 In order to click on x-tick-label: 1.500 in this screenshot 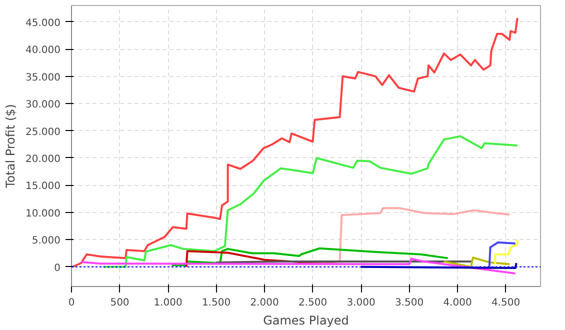, I will do `click(216, 303)`.